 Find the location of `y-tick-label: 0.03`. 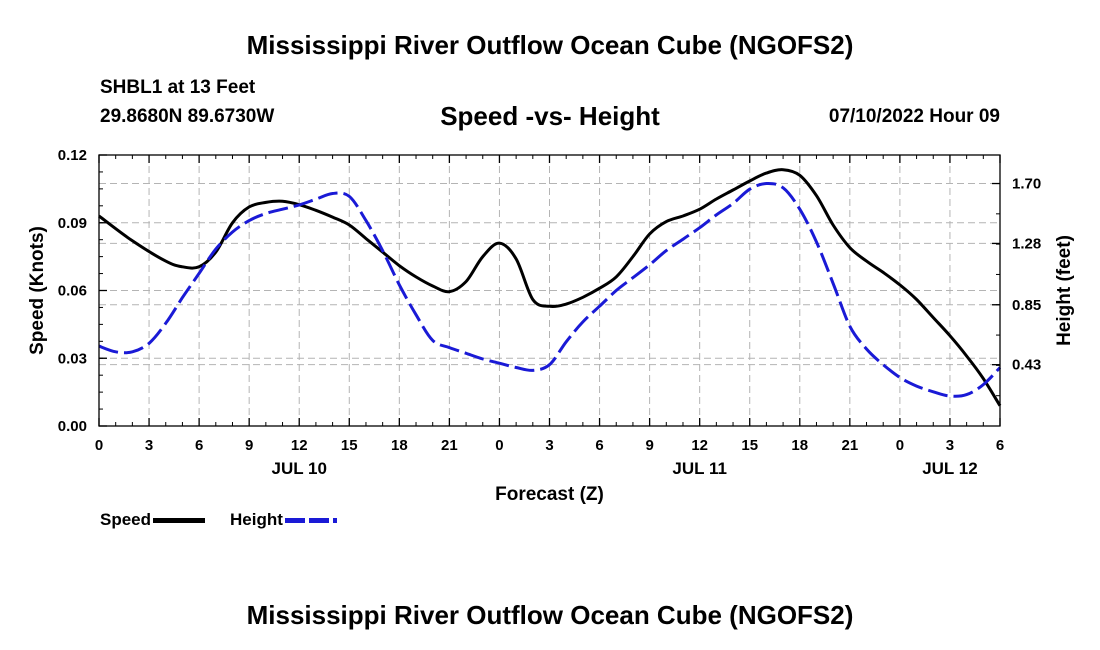

y-tick-label: 0.03 is located at coordinates (72, 358).